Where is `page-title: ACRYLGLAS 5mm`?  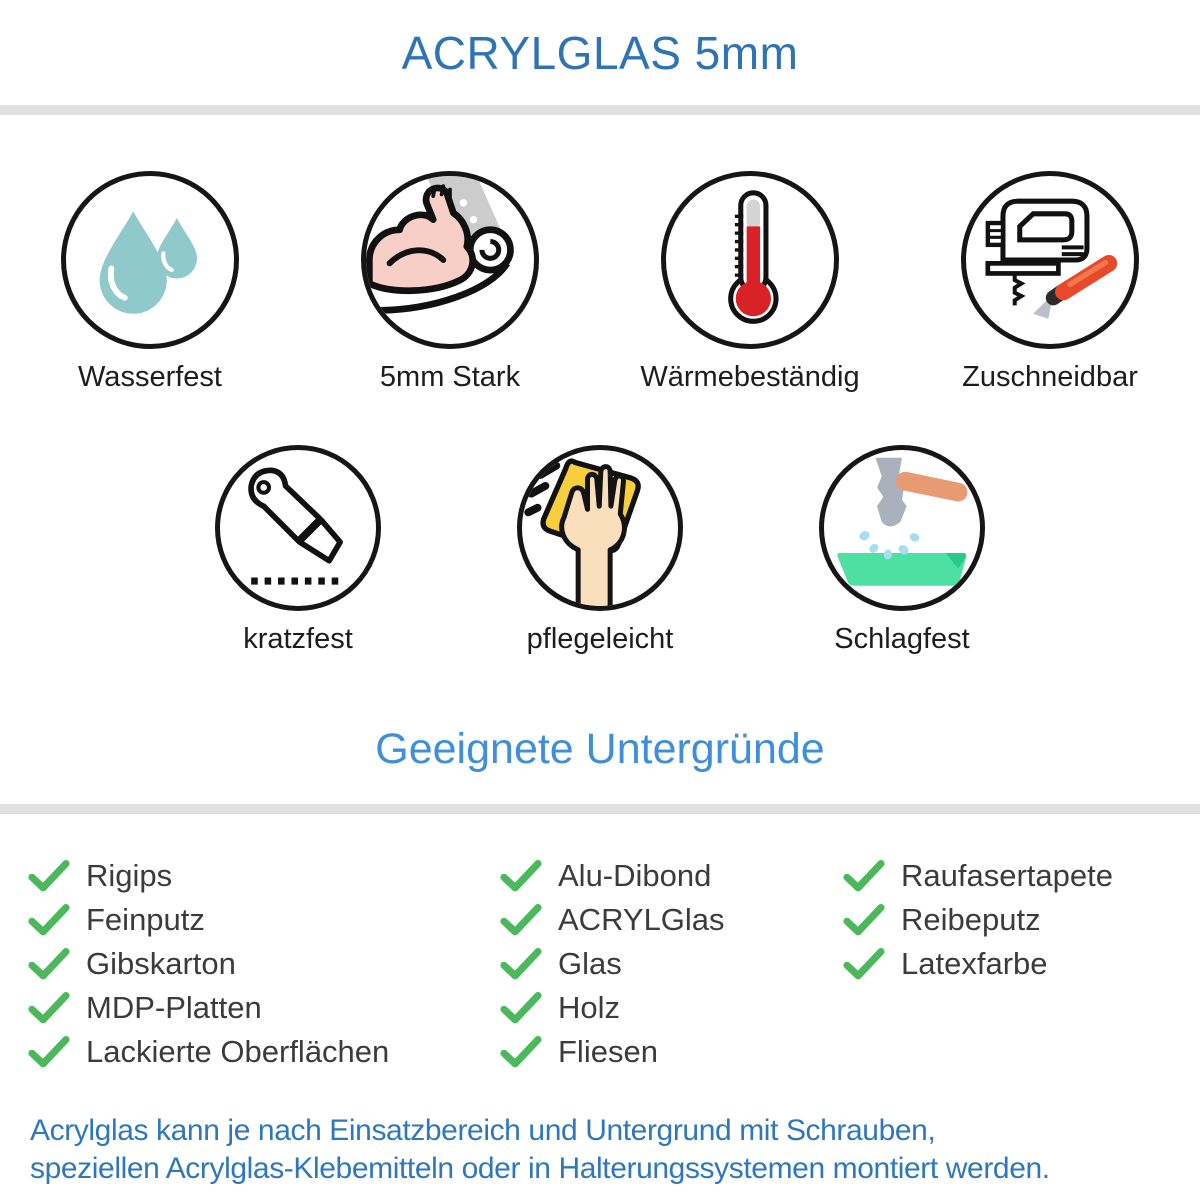 page-title: ACRYLGLAS 5mm is located at coordinates (600, 52).